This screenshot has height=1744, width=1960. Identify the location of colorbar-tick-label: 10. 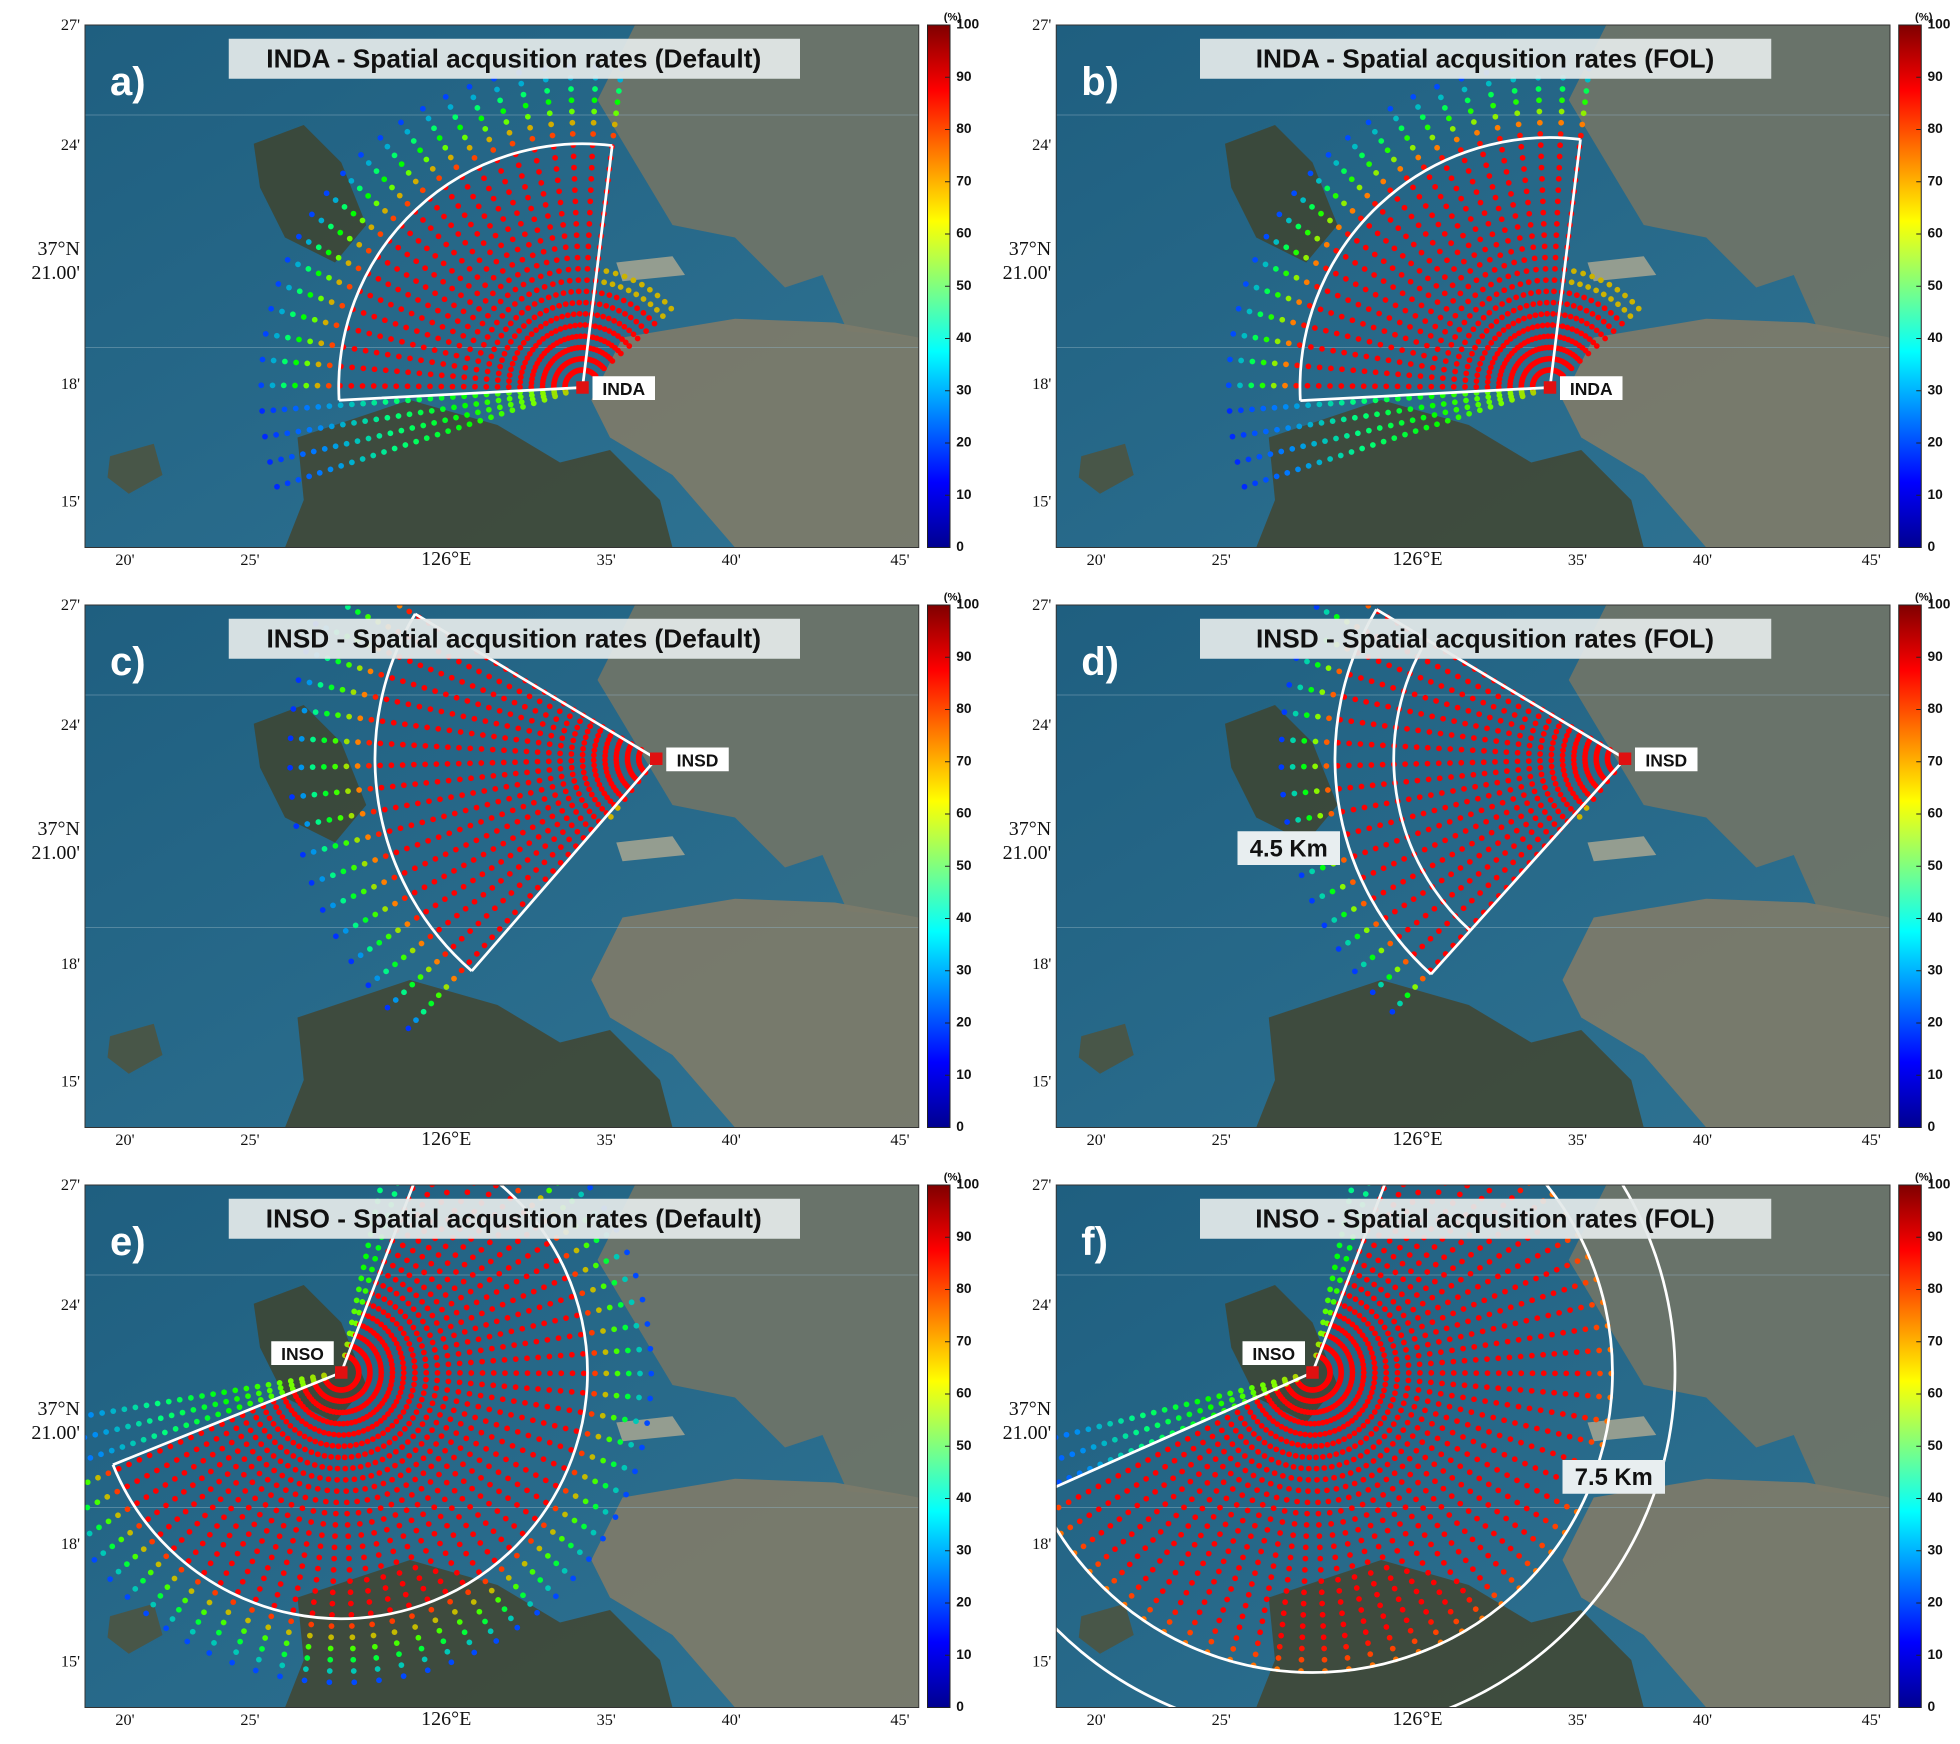
(964, 494).